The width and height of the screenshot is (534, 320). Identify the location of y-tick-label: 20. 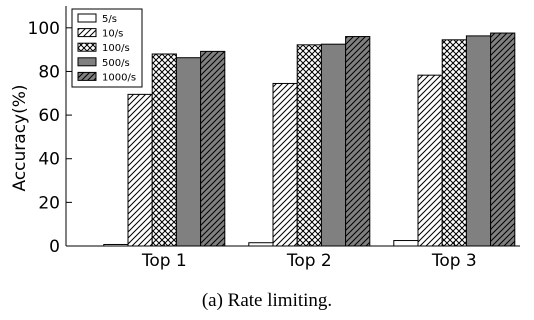
(49, 203).